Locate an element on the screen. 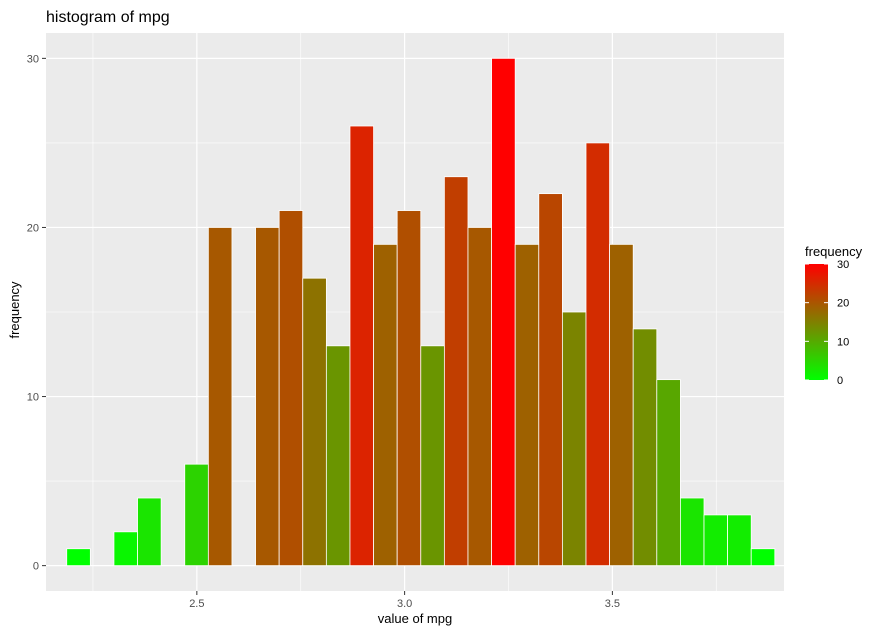  legend-tick-label: 10 is located at coordinates (843, 342).